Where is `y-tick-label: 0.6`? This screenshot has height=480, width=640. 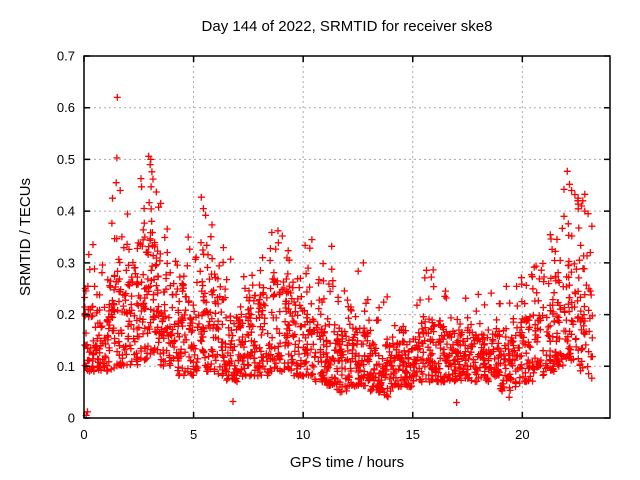
y-tick-label: 0.6 is located at coordinates (66, 107).